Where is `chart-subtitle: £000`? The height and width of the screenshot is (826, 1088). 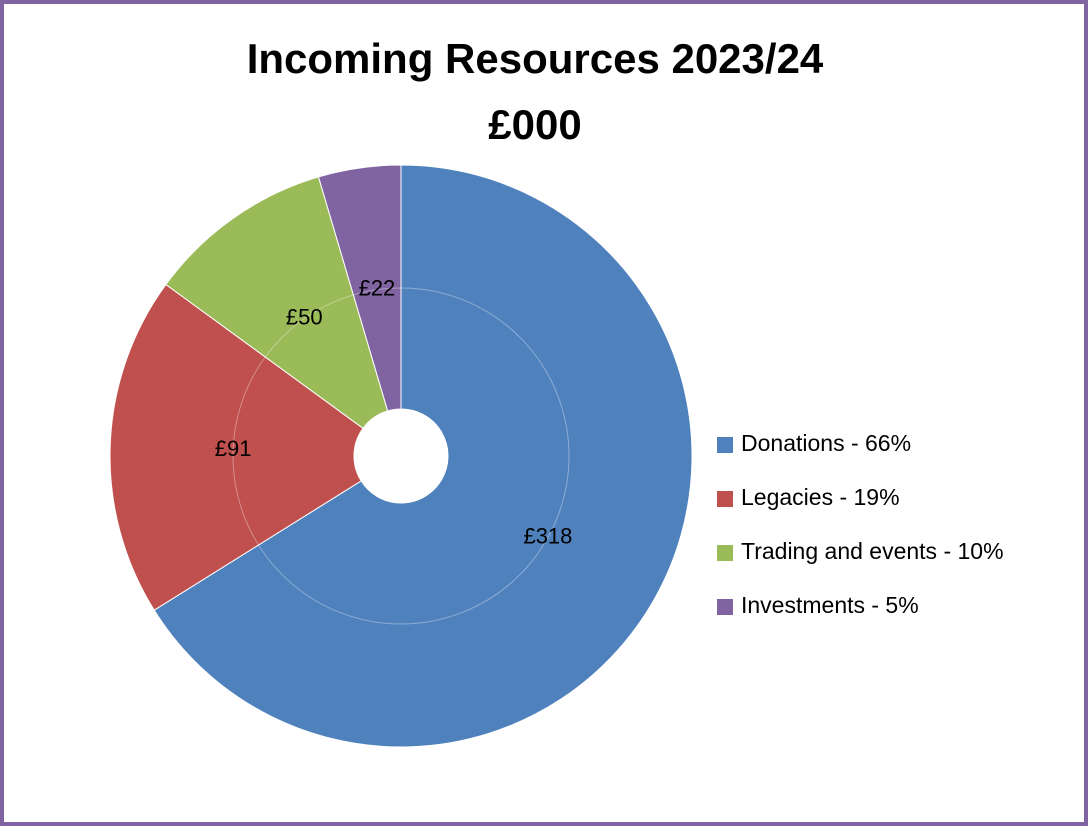
chart-subtitle: £000 is located at coordinates (534, 124).